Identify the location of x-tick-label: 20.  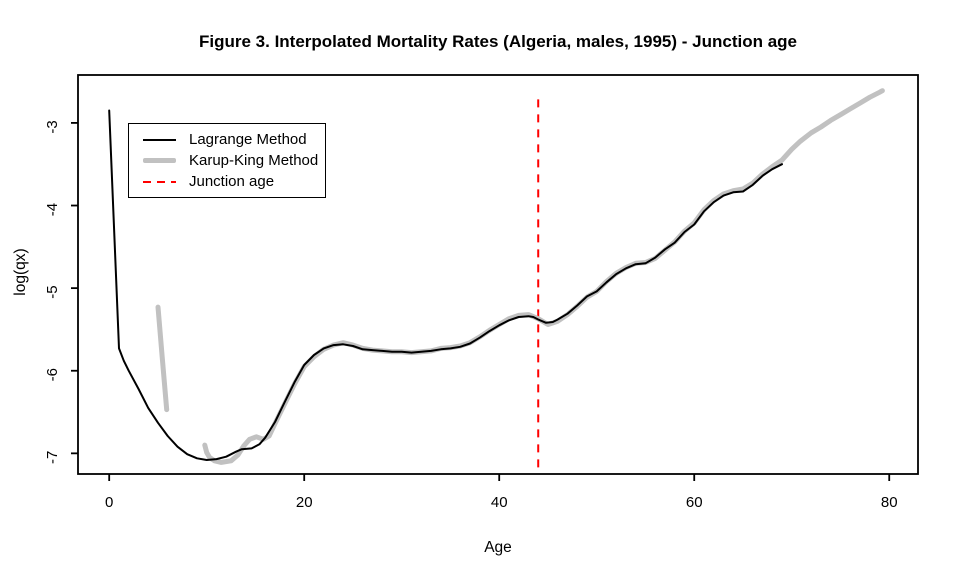
(304, 502).